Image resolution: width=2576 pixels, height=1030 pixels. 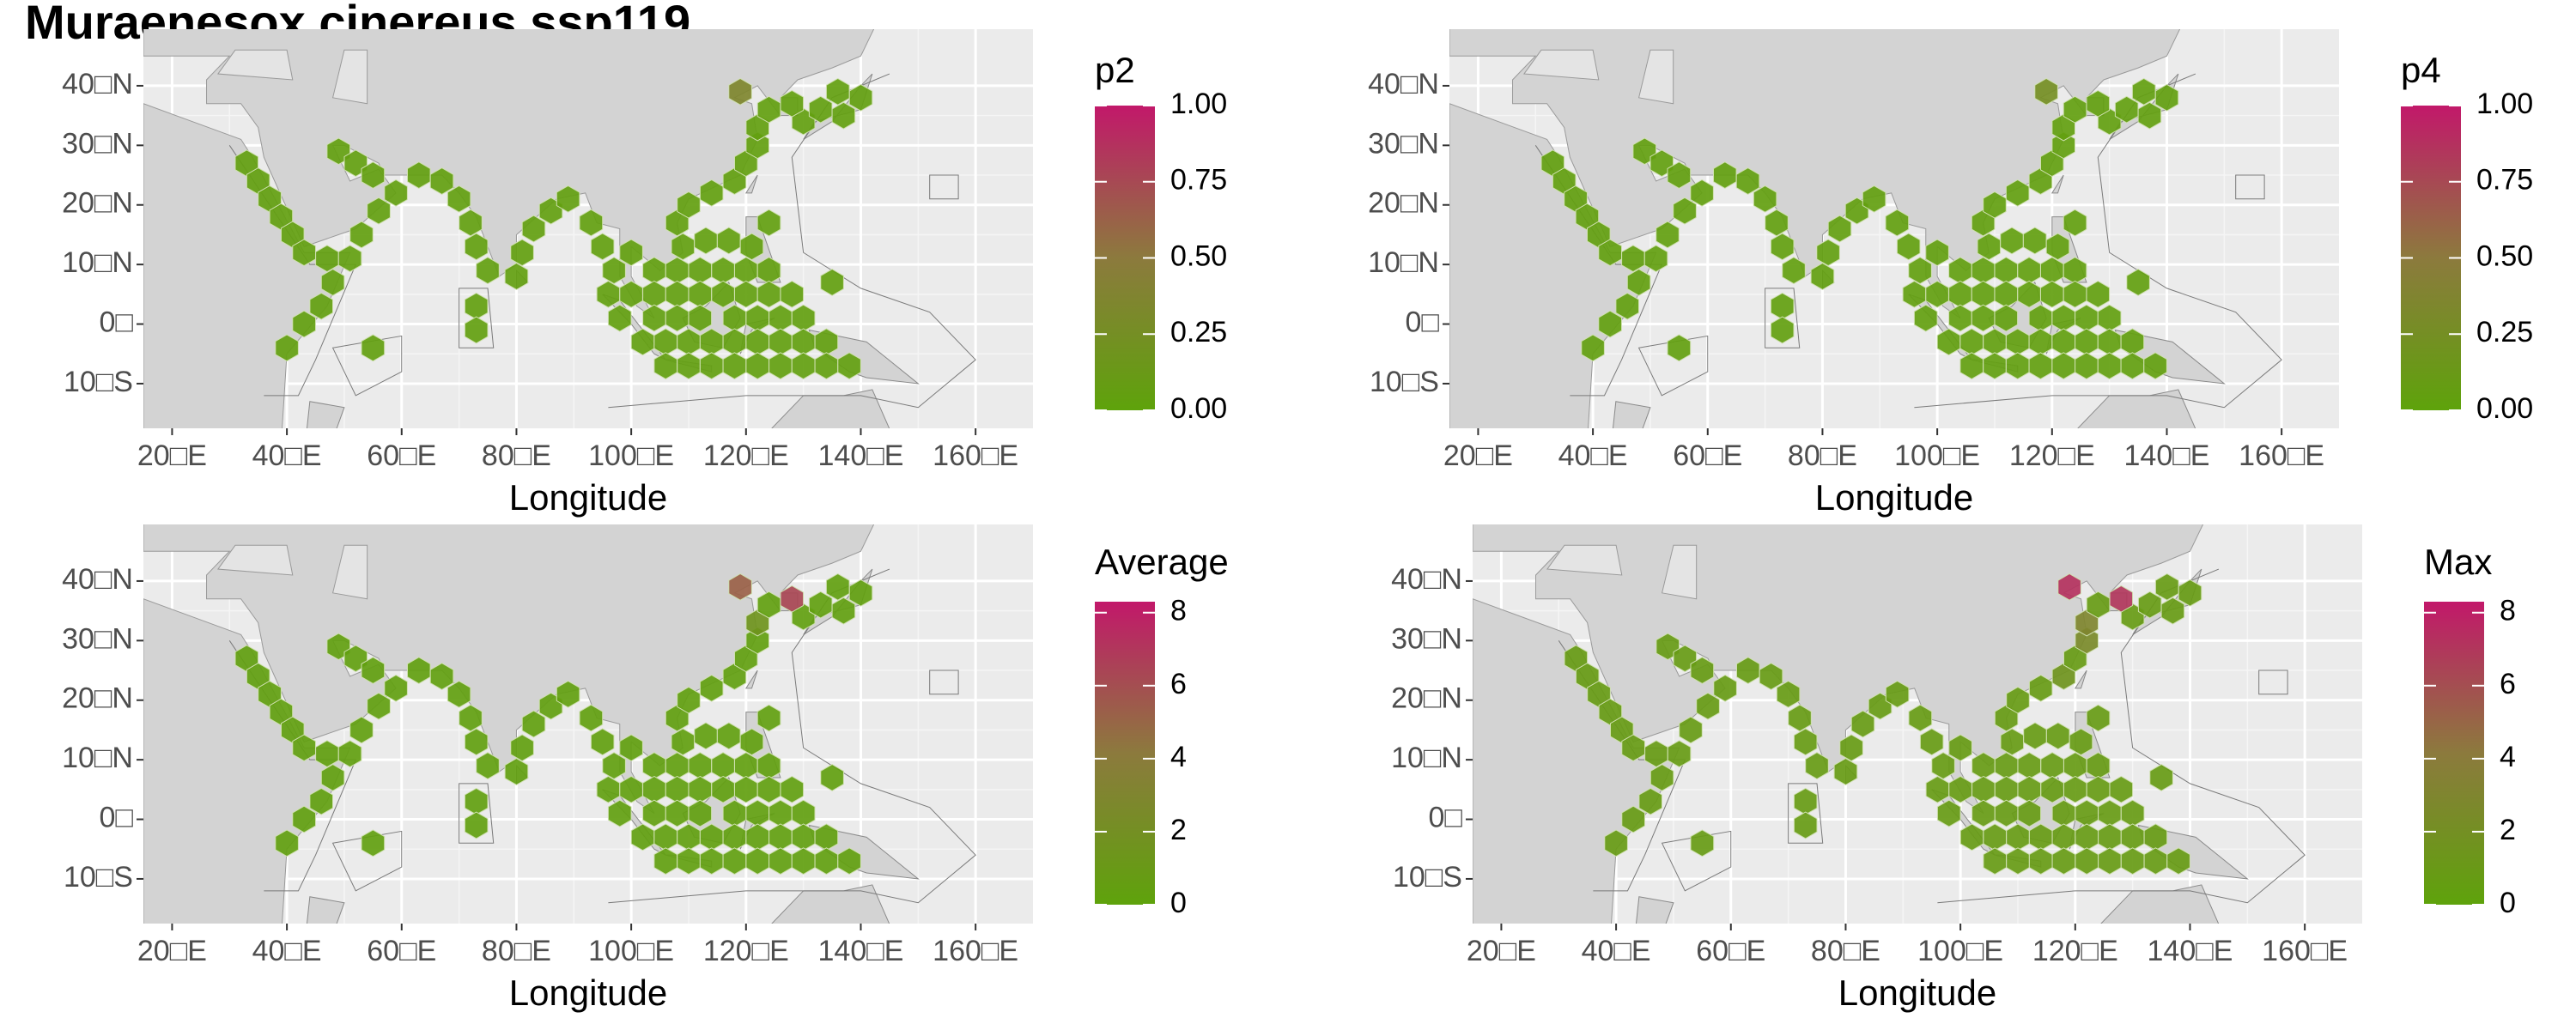 I want to click on legend-title: p2, so click(x=1115, y=70).